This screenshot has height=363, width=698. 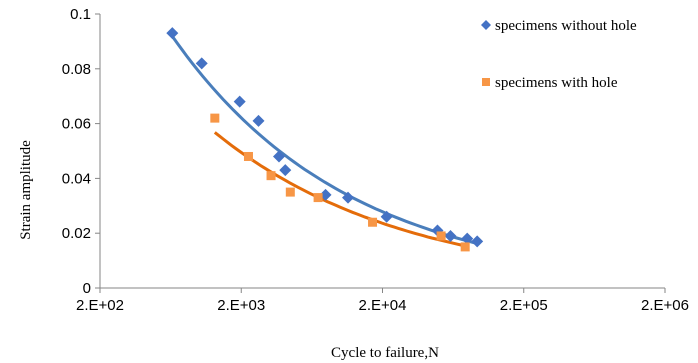 I want to click on legend-label-1: specimens with hole, so click(x=556, y=83).